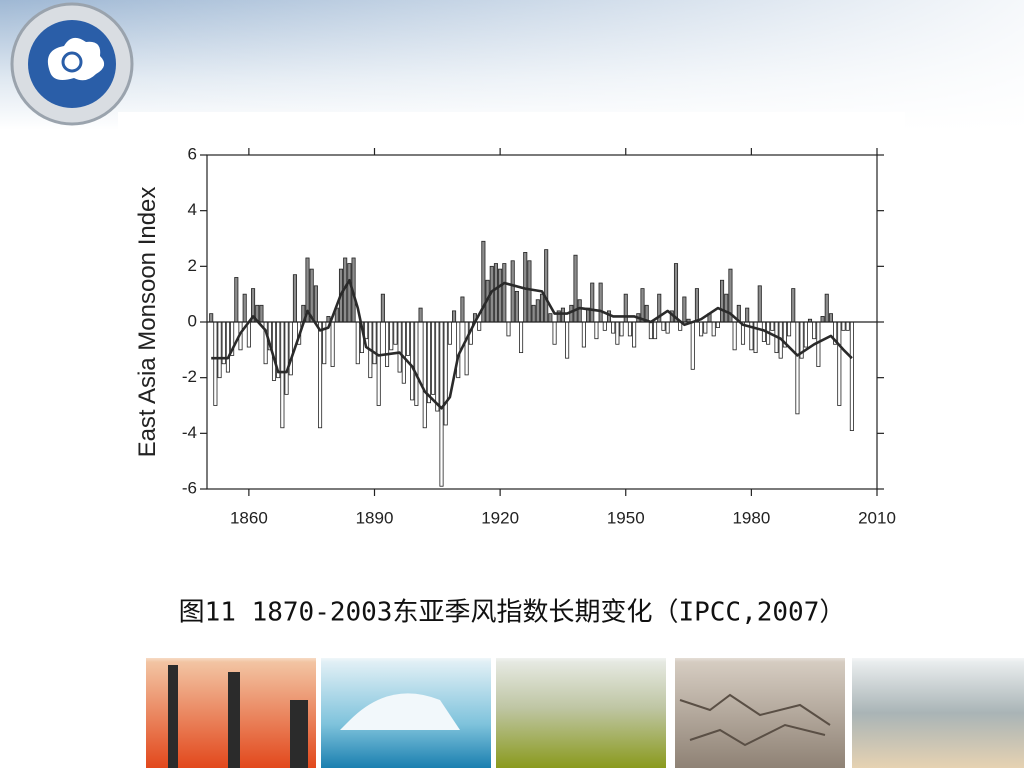 This screenshot has width=1024, height=768. What do you see at coordinates (375, 517) in the screenshot?
I see `x-tick-label: 1890` at bounding box center [375, 517].